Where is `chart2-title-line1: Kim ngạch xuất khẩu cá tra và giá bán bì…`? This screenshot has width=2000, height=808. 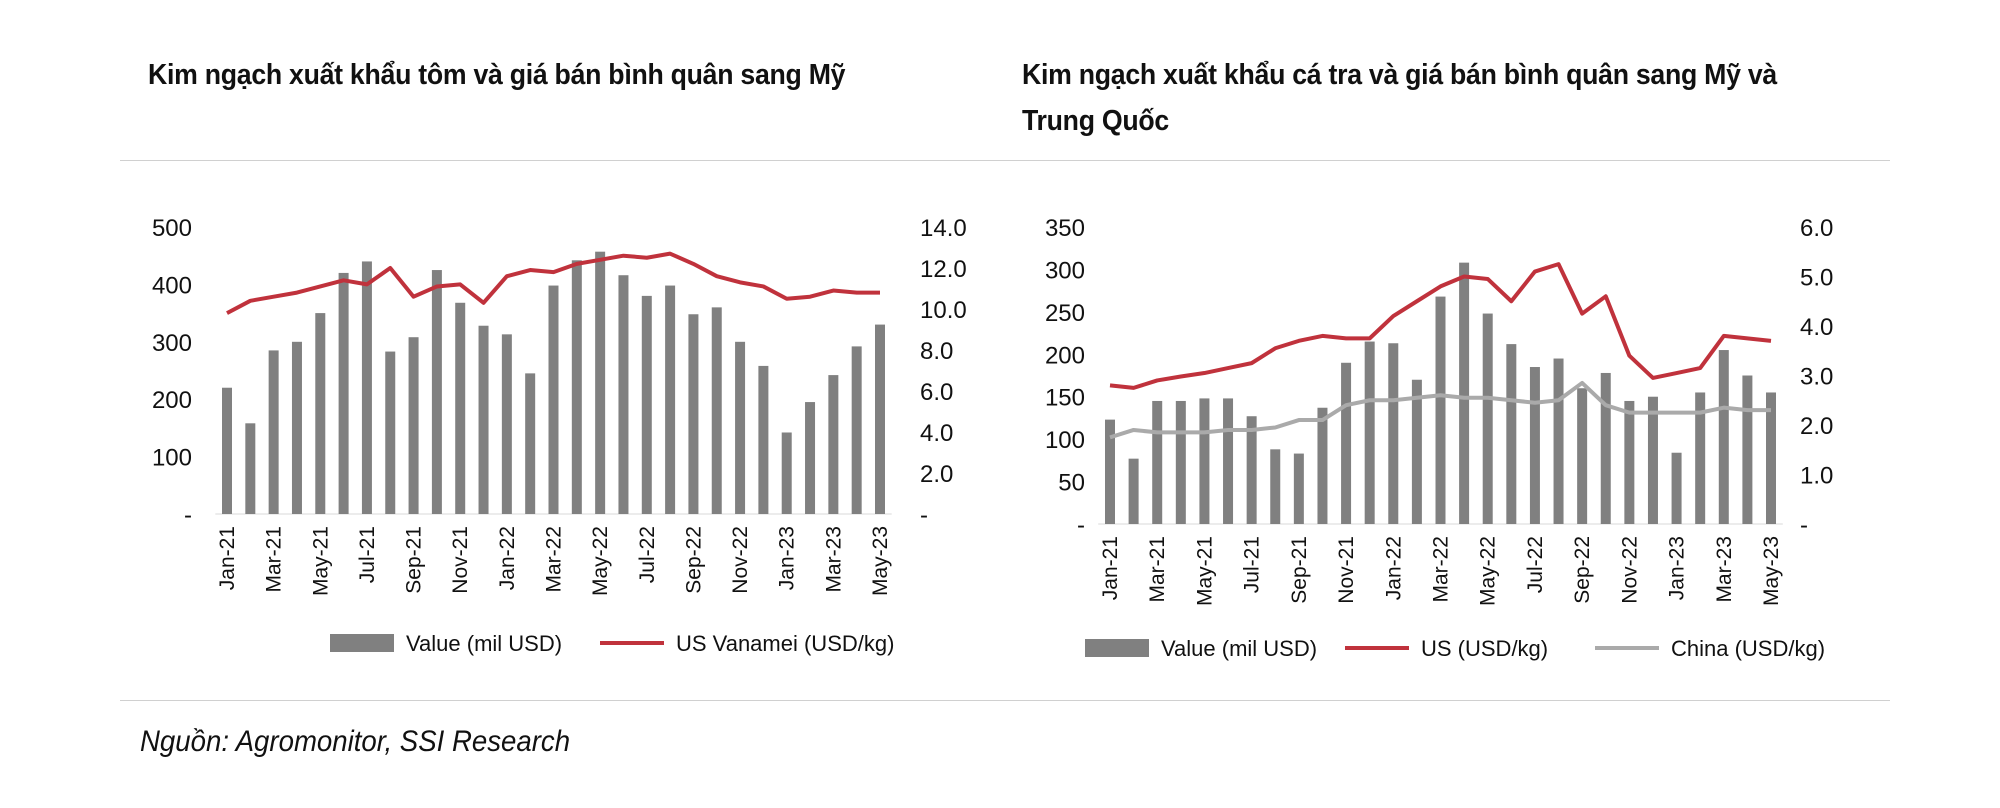
chart2-title-line1: Kim ngạch xuất khẩu cá tra và giá bán bì… is located at coordinates (1399, 75).